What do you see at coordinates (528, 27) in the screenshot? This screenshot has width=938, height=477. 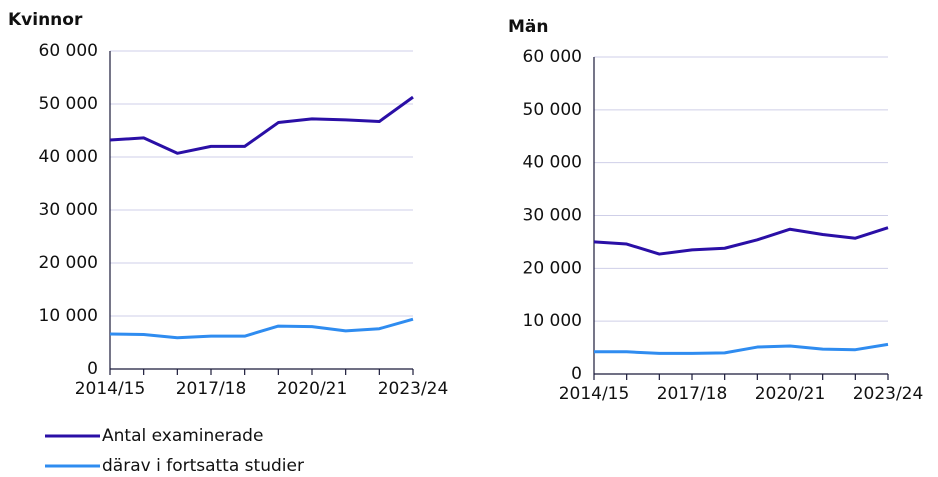 I see `chart-title: Män` at bounding box center [528, 27].